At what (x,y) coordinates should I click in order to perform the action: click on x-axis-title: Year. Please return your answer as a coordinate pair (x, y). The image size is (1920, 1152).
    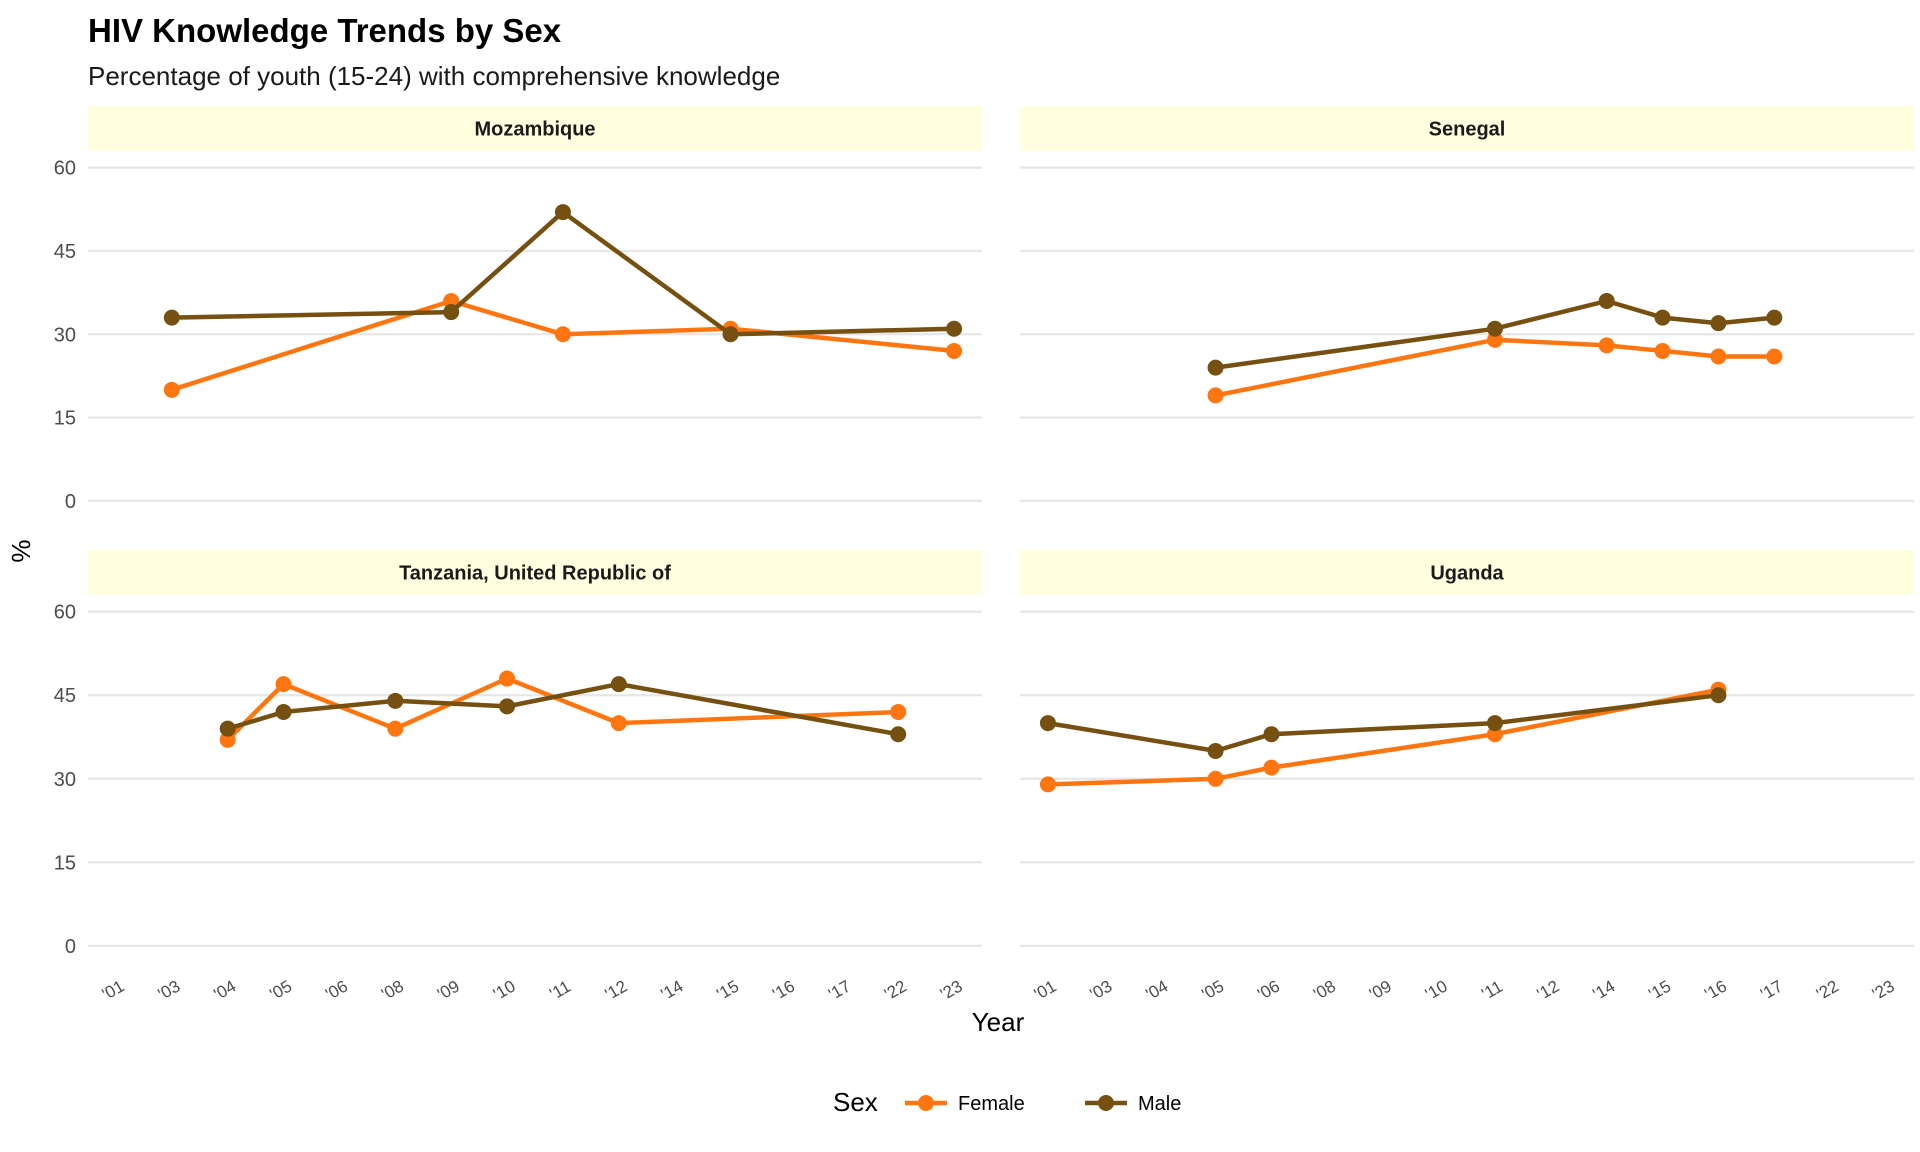
    Looking at the image, I should click on (998, 1022).